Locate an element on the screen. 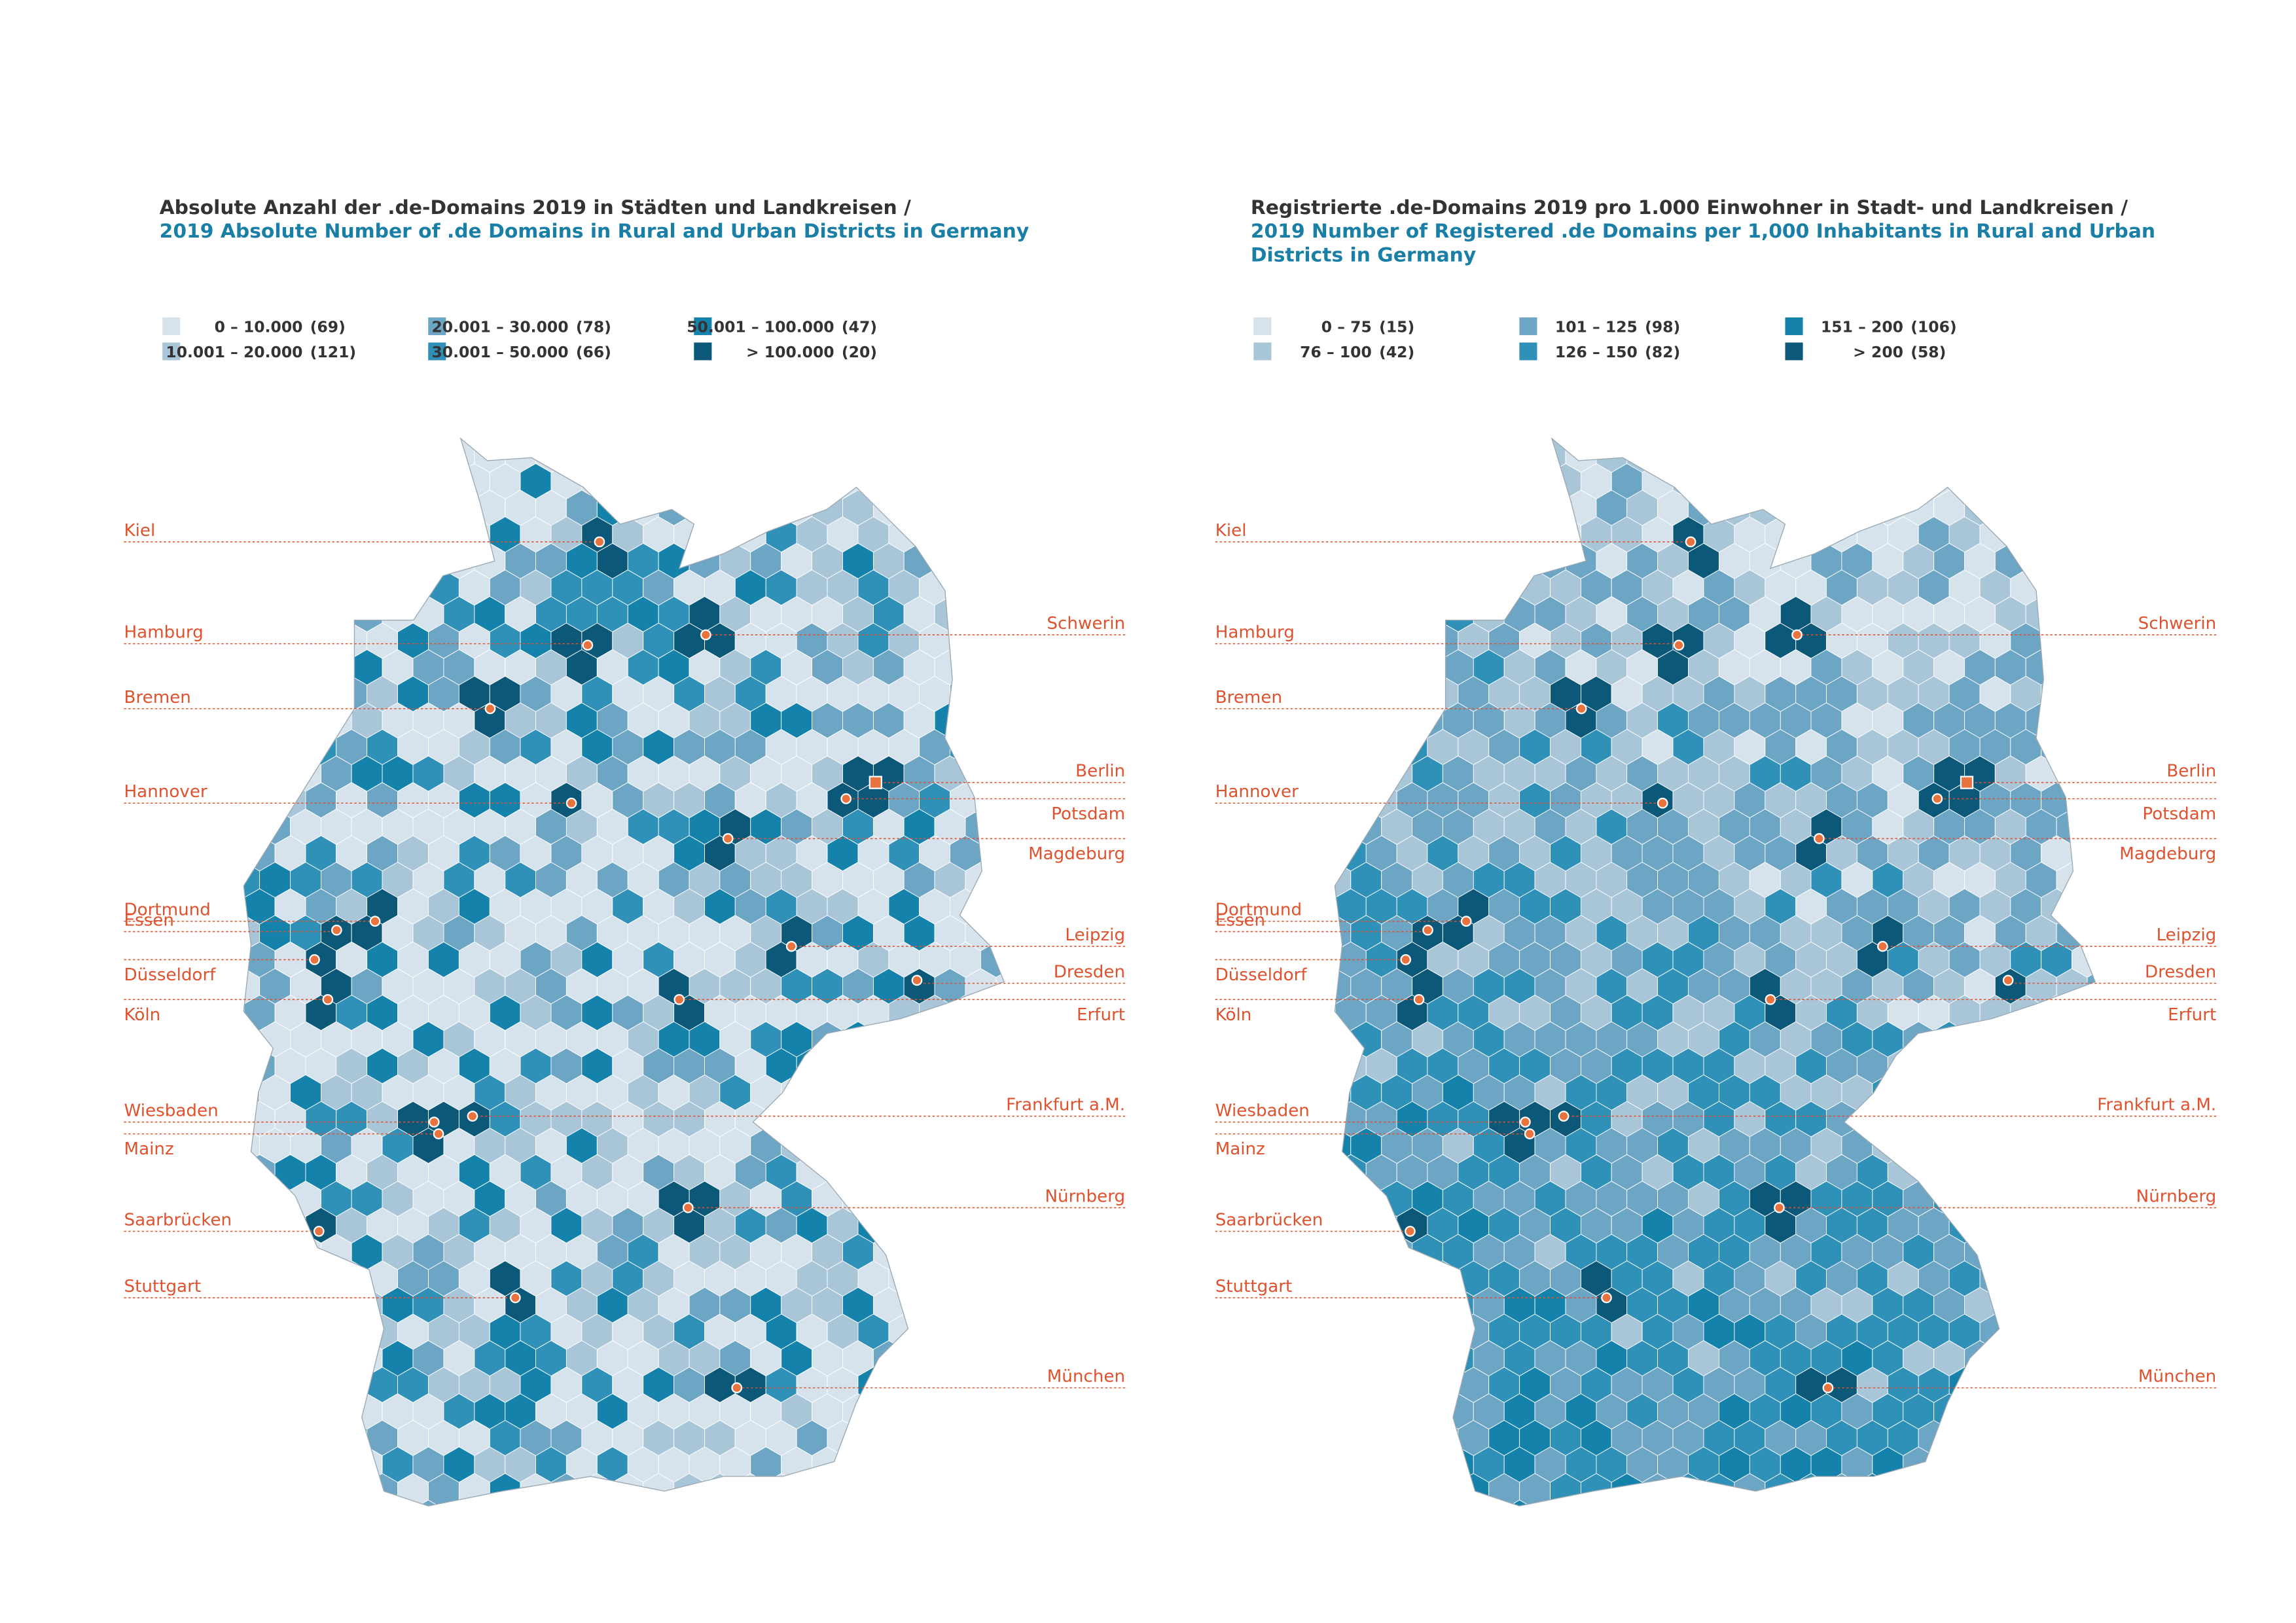 The height and width of the screenshot is (1623, 2296). legend-range: 101 – 125 is located at coordinates (1596, 327).